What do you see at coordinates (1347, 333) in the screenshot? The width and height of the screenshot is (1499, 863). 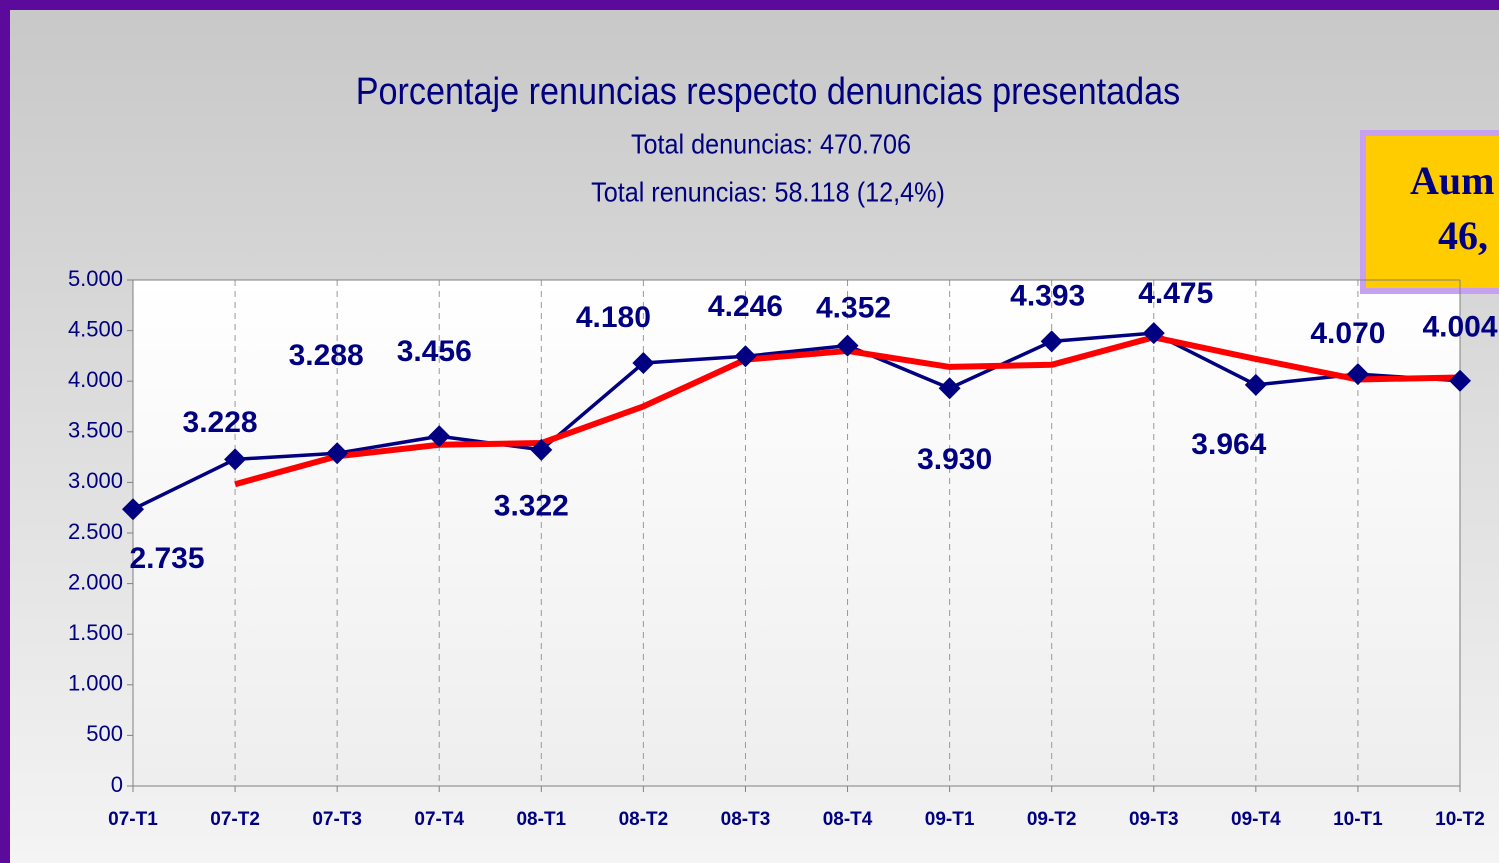 I see `data-label: 4.070` at bounding box center [1347, 333].